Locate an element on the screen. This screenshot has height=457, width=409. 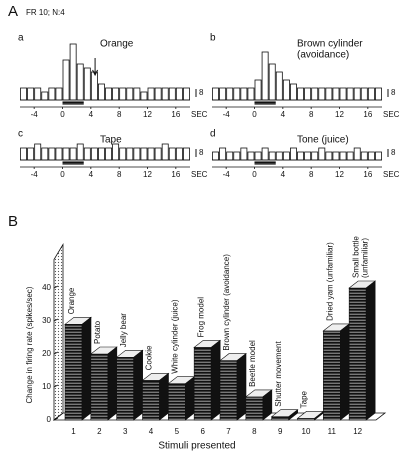
bar-label: Cookie is located at coordinates (149, 357).